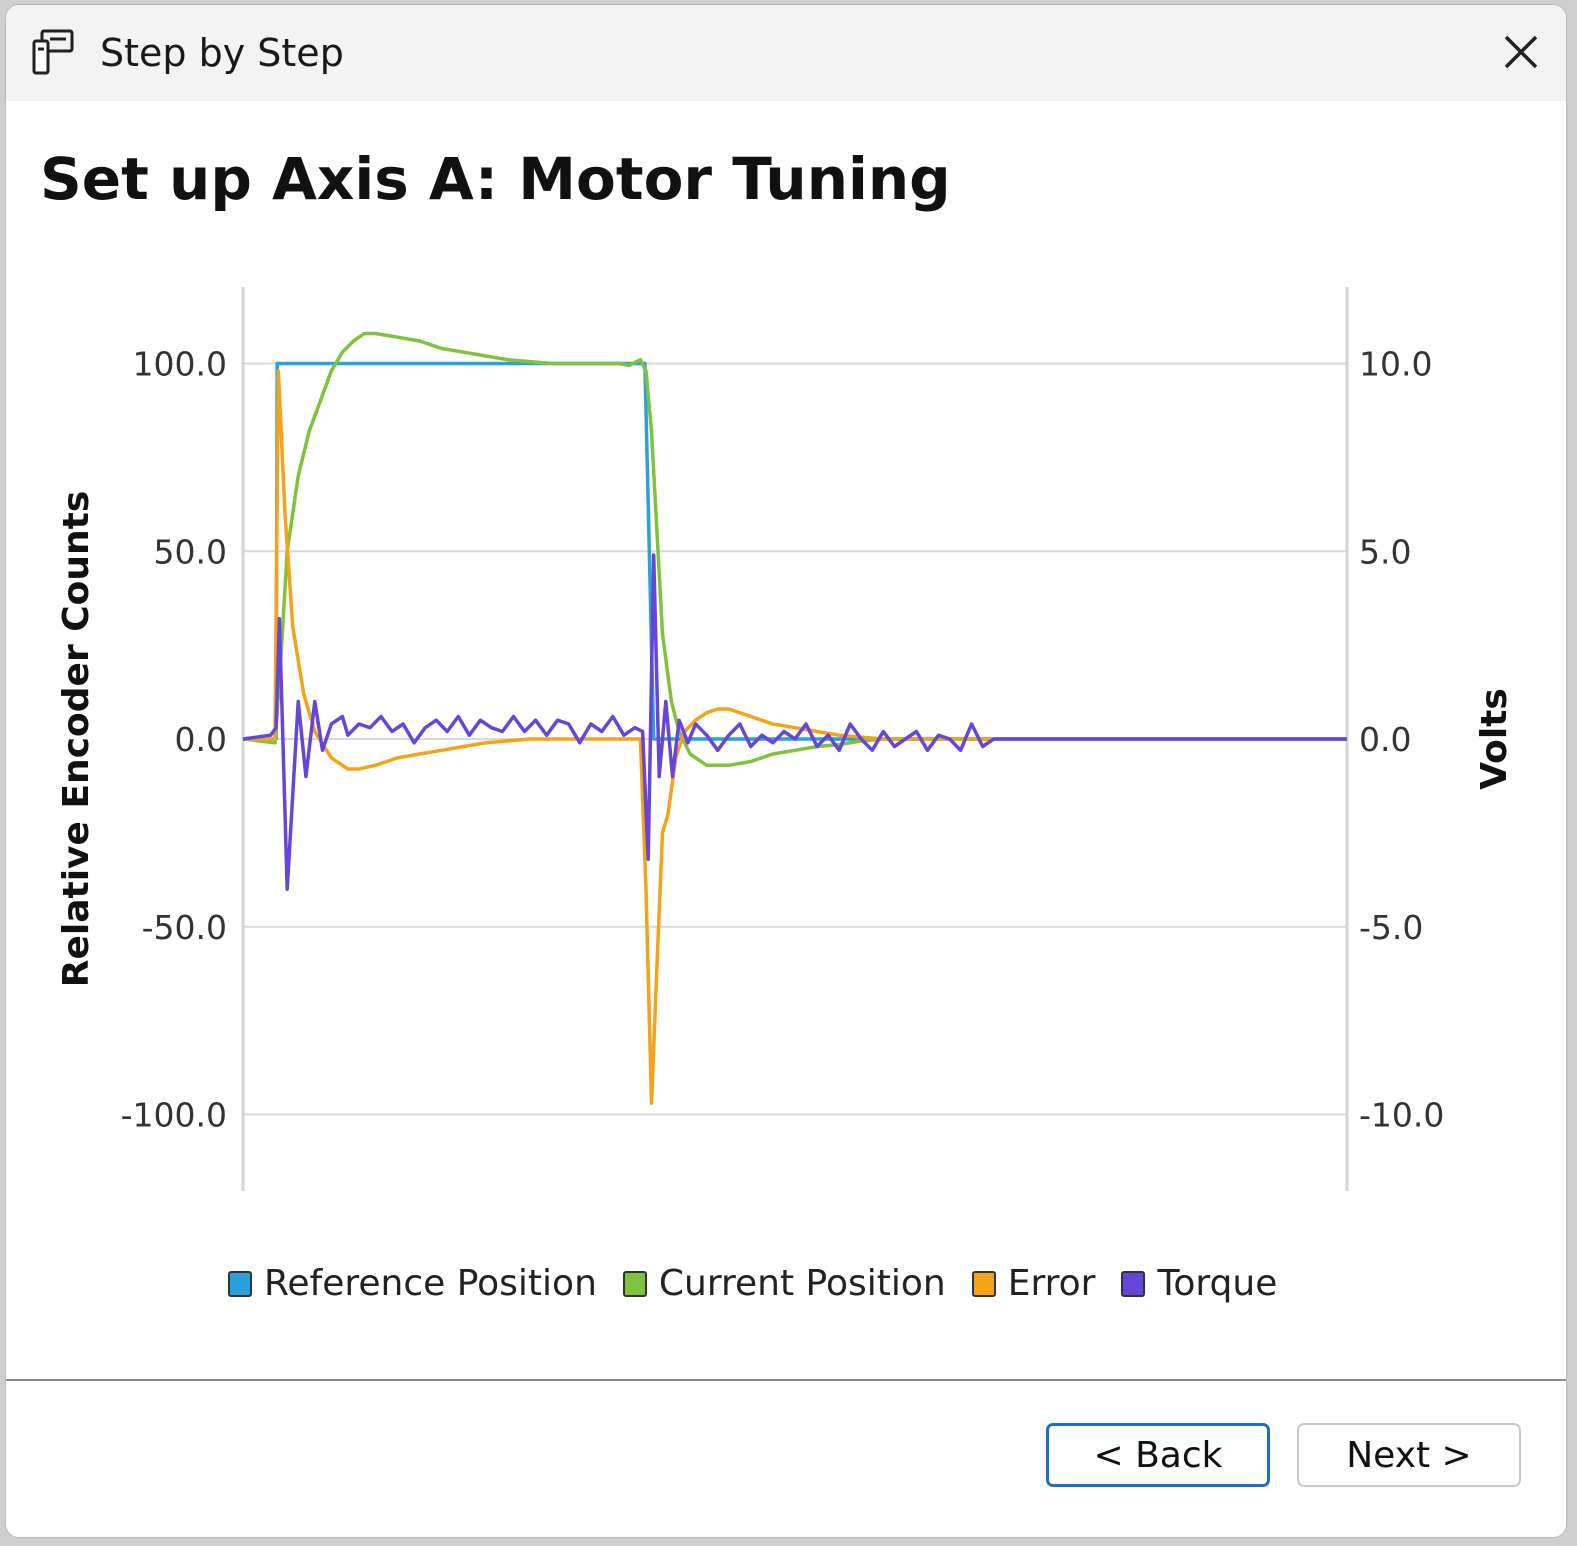 This screenshot has height=1546, width=1577. Describe the element at coordinates (222, 53) in the screenshot. I see `window-title: Step by Step` at that location.